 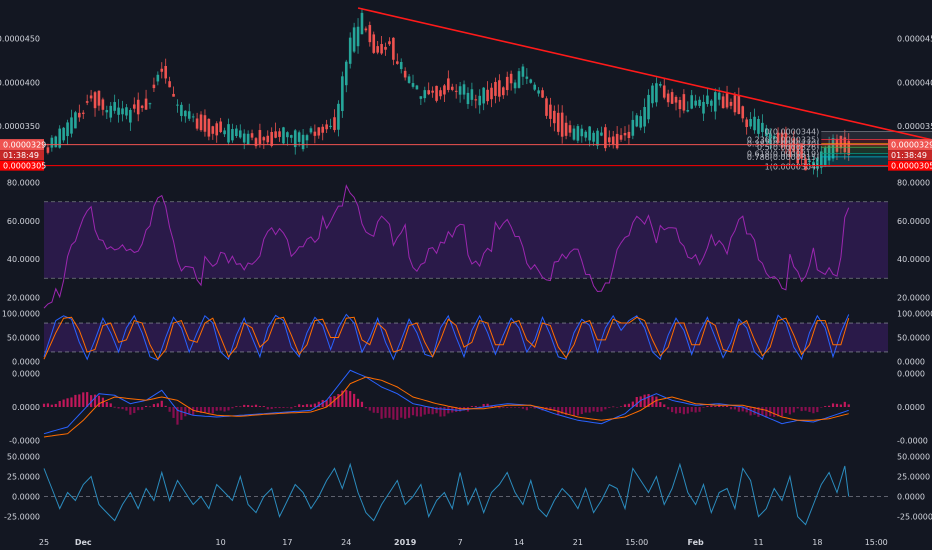 I want to click on price-axis-tick-right: 0.0000350, so click(x=914, y=126).